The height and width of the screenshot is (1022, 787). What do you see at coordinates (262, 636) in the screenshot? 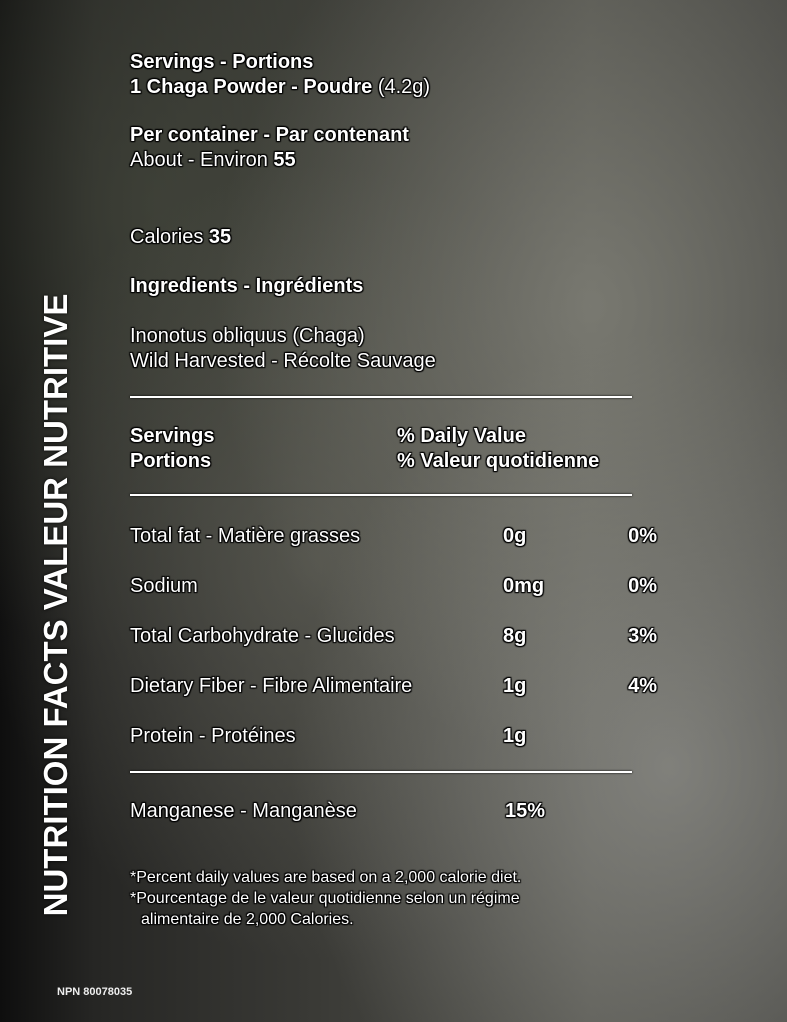
I see `nutrient-name: Total Carbohydrate - Glucides` at bounding box center [262, 636].